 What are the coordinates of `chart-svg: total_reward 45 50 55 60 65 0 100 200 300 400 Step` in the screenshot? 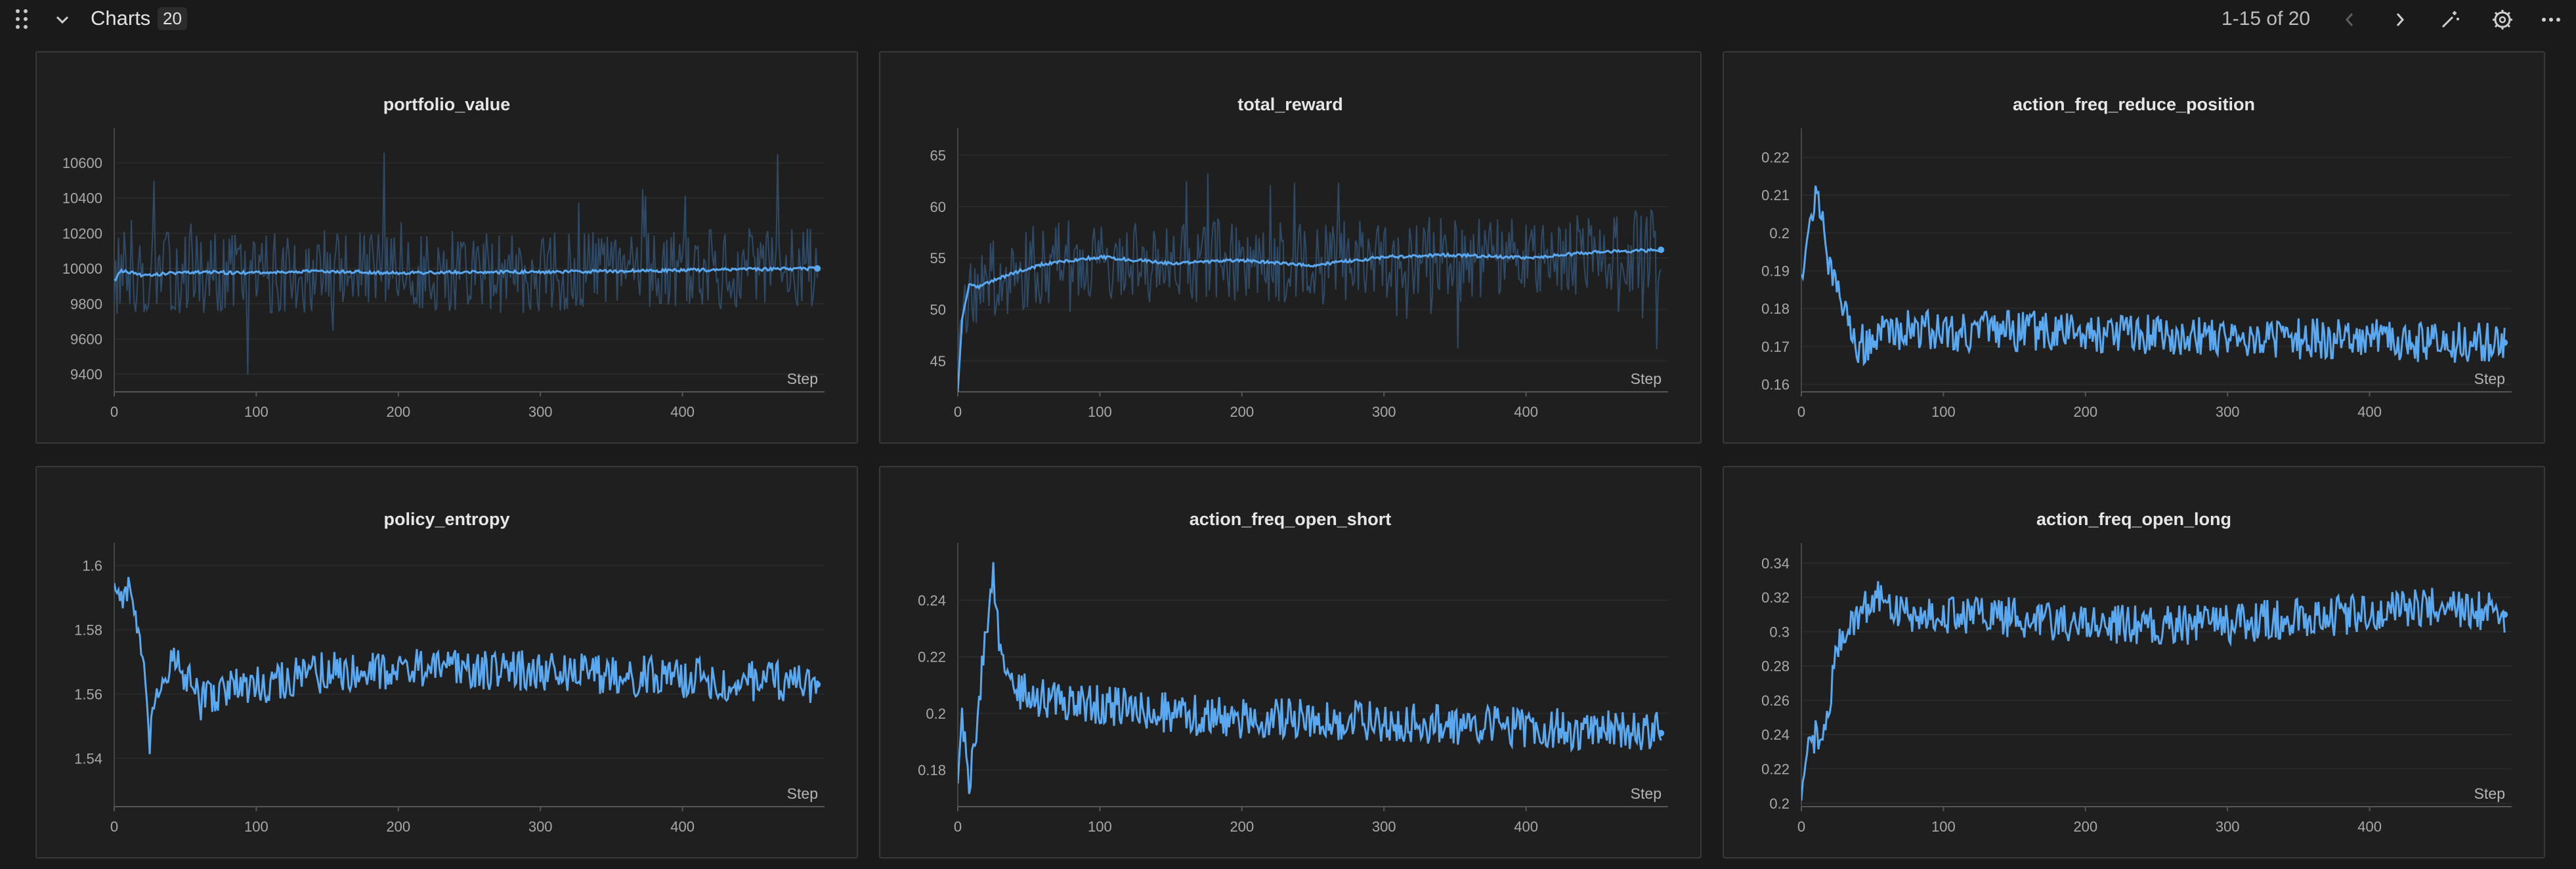 It's located at (1299, 257).